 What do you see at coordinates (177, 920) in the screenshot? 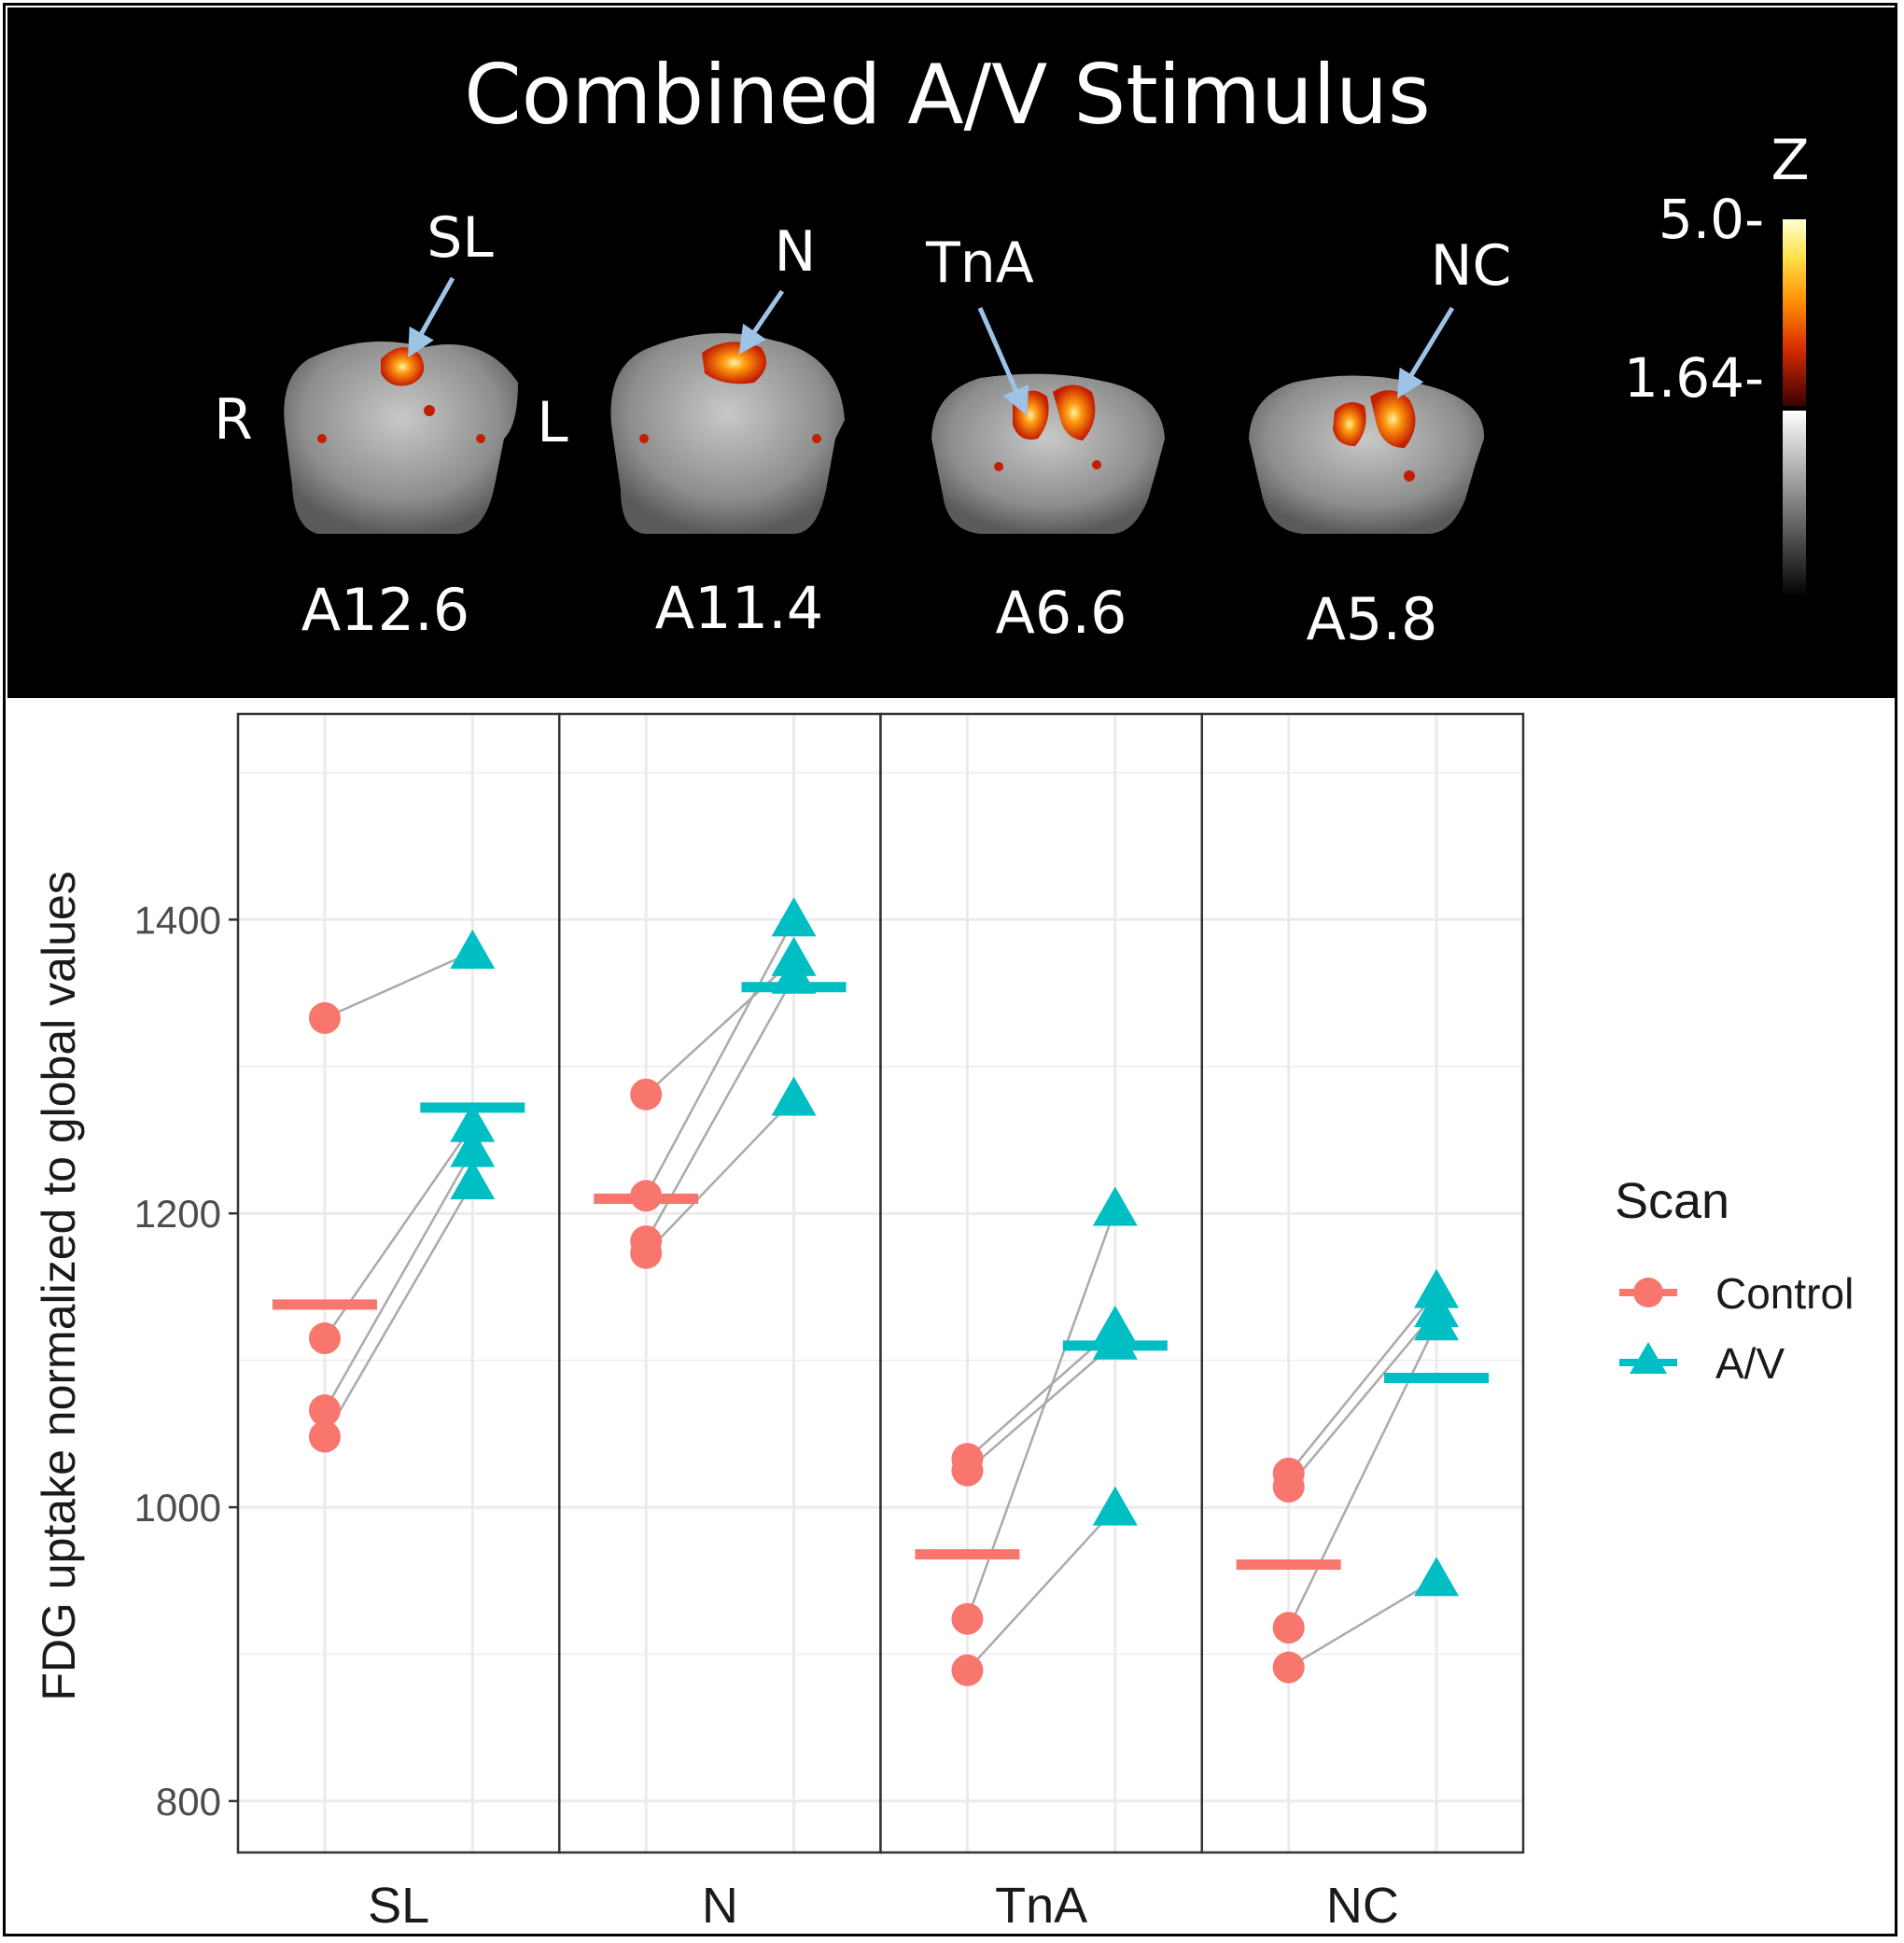
I see `y-tick-label: 1400` at bounding box center [177, 920].